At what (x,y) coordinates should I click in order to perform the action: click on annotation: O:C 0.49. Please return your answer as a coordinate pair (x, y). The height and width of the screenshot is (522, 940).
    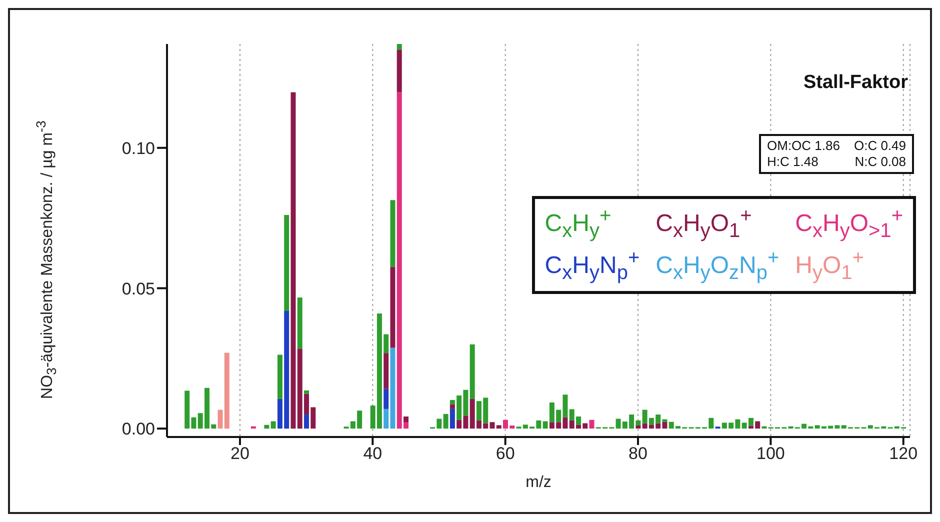
    Looking at the image, I should click on (880, 146).